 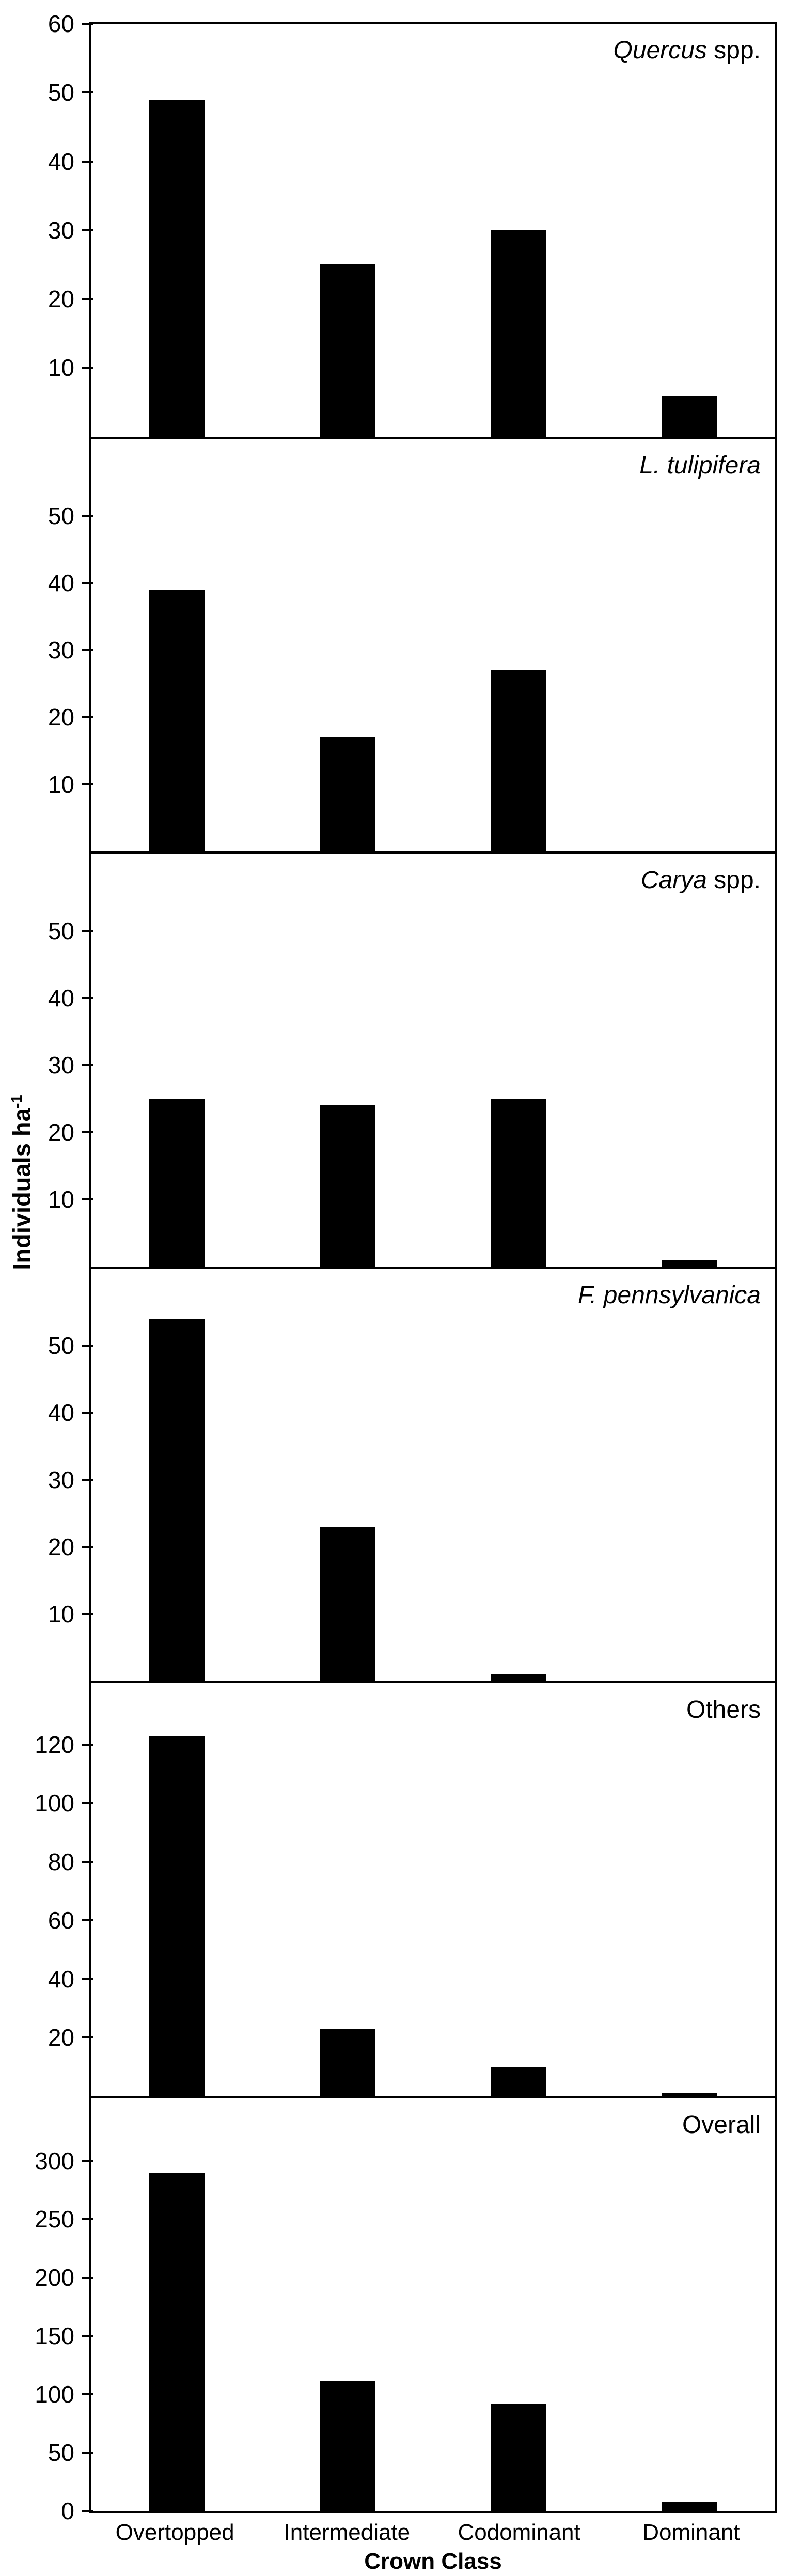 I want to click on panel-title: F. pennsylvanica, so click(x=669, y=1296).